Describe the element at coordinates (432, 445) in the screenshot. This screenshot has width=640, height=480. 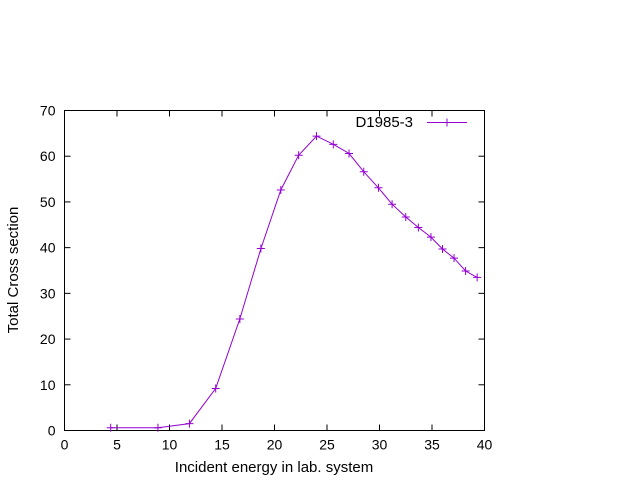
I see `x-tick-label: 35` at that location.